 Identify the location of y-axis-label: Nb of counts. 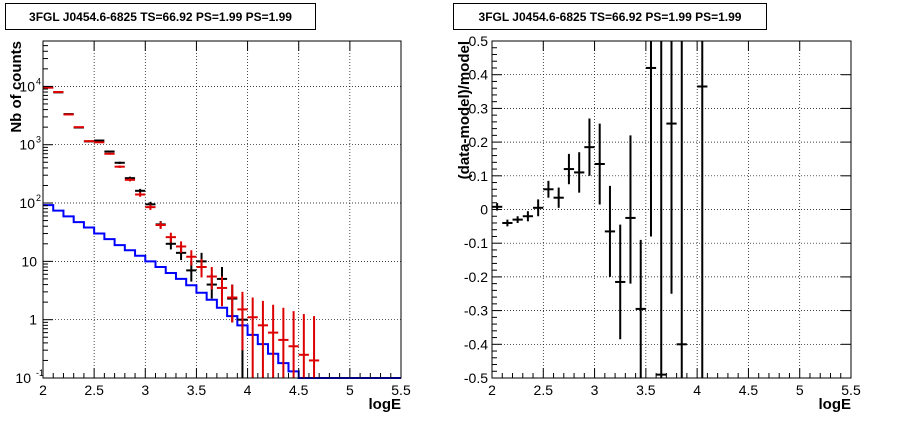
(16, 87).